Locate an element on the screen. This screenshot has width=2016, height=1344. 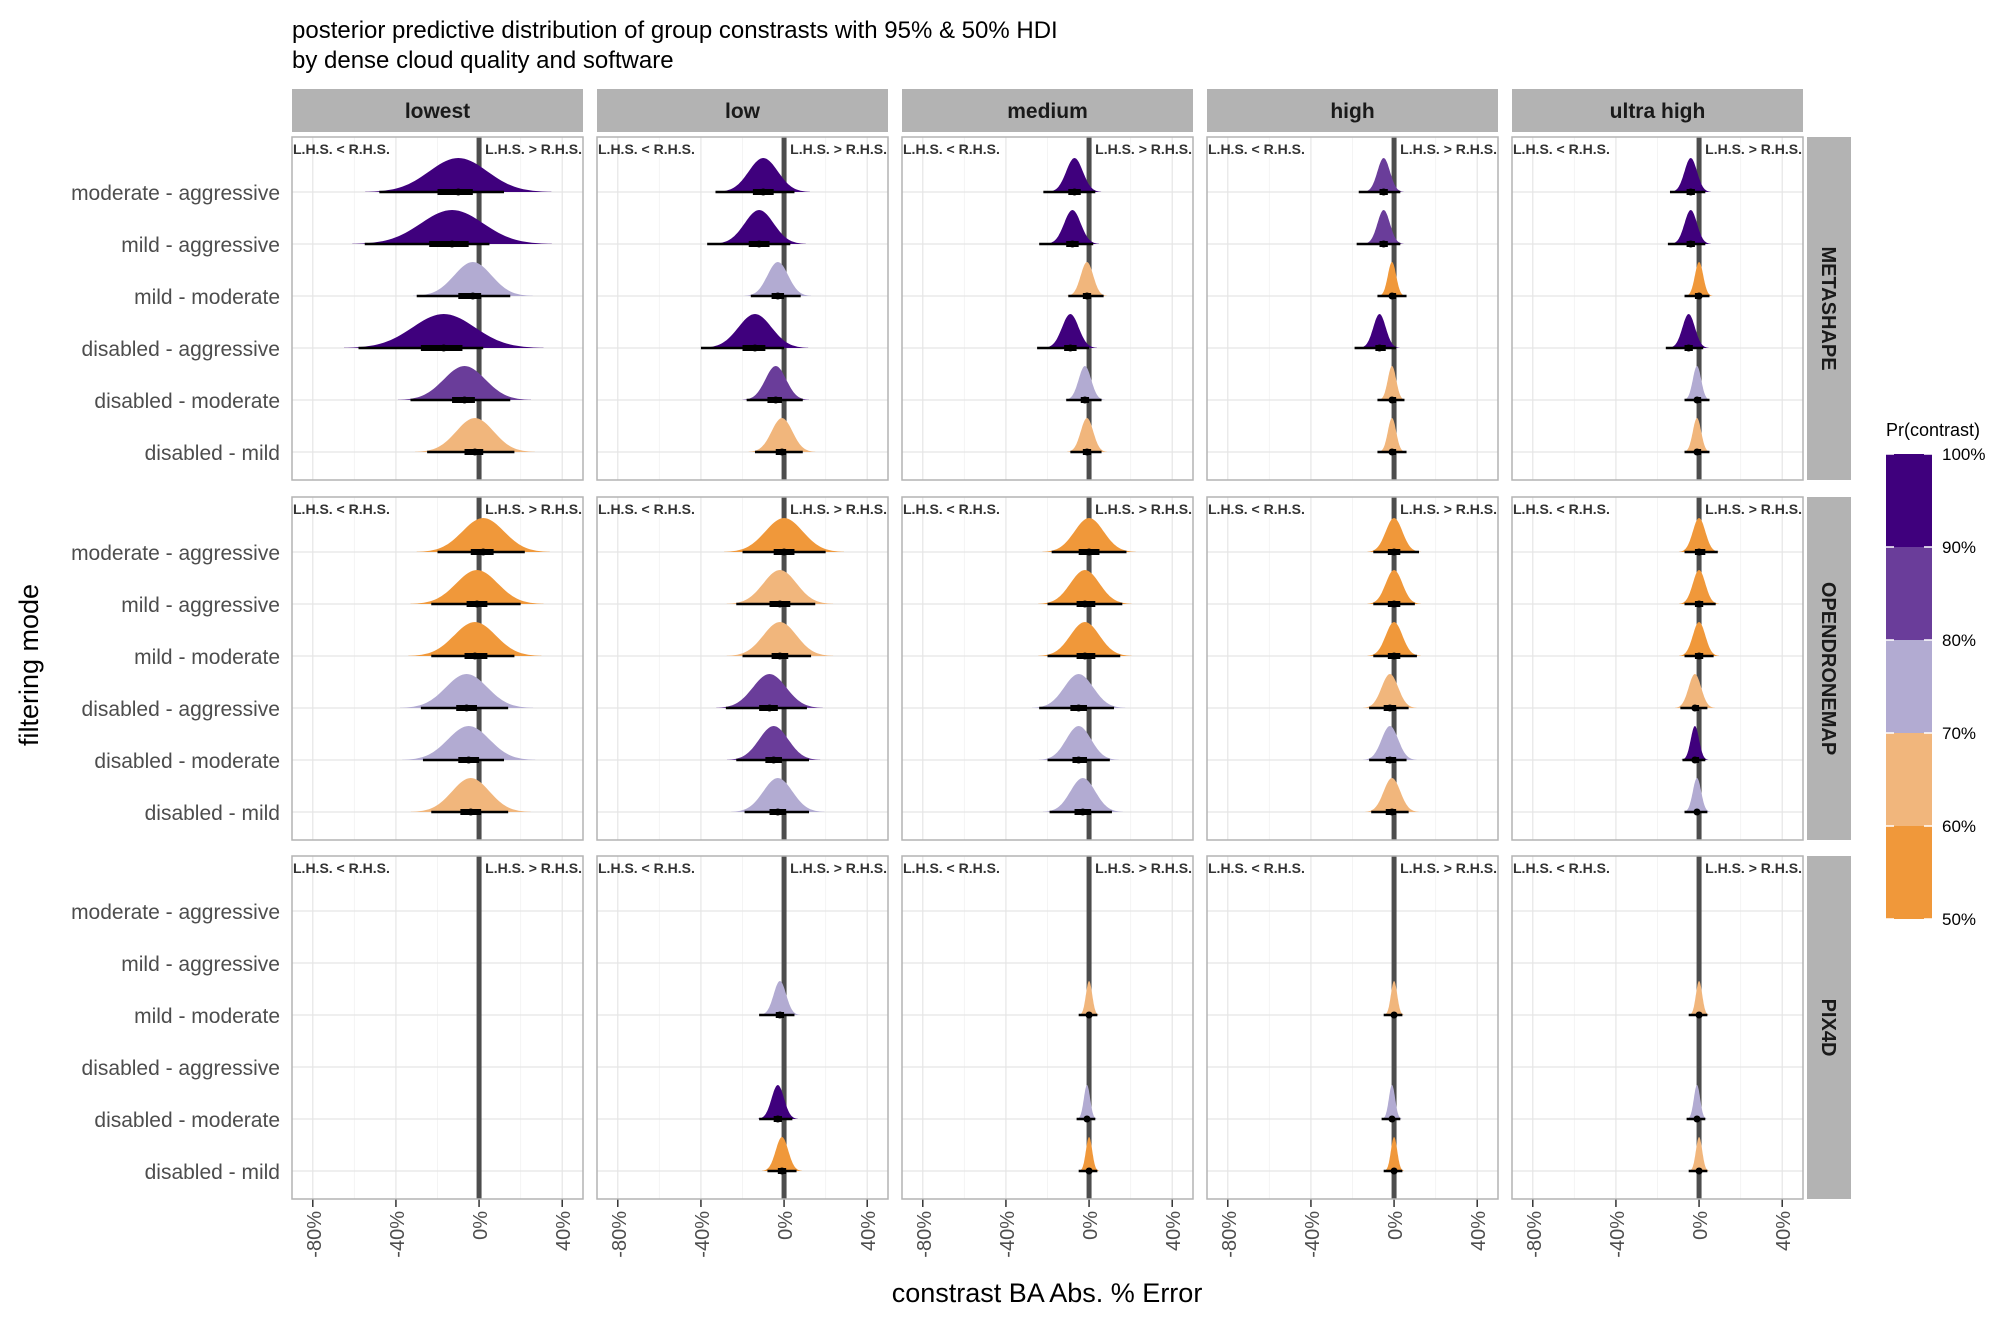
x-axis-title: constrast BA Abs. % Error is located at coordinates (1047, 1293).